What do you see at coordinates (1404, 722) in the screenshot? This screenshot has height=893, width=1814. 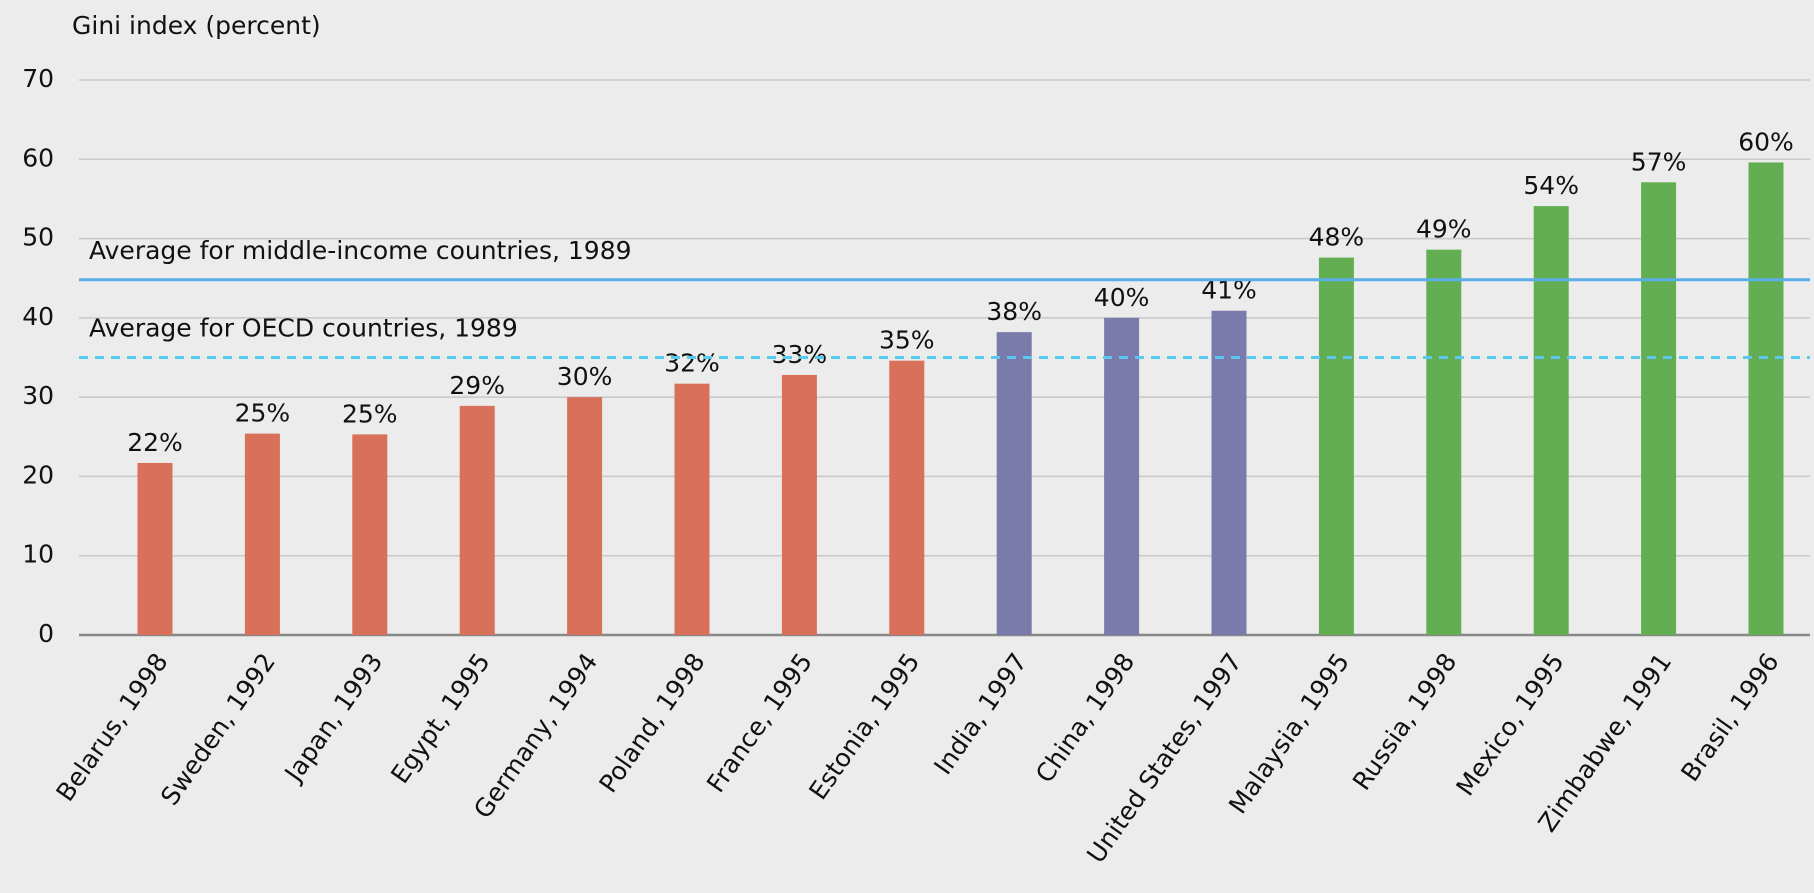 I see `x-tick-label: Russia, 1998` at bounding box center [1404, 722].